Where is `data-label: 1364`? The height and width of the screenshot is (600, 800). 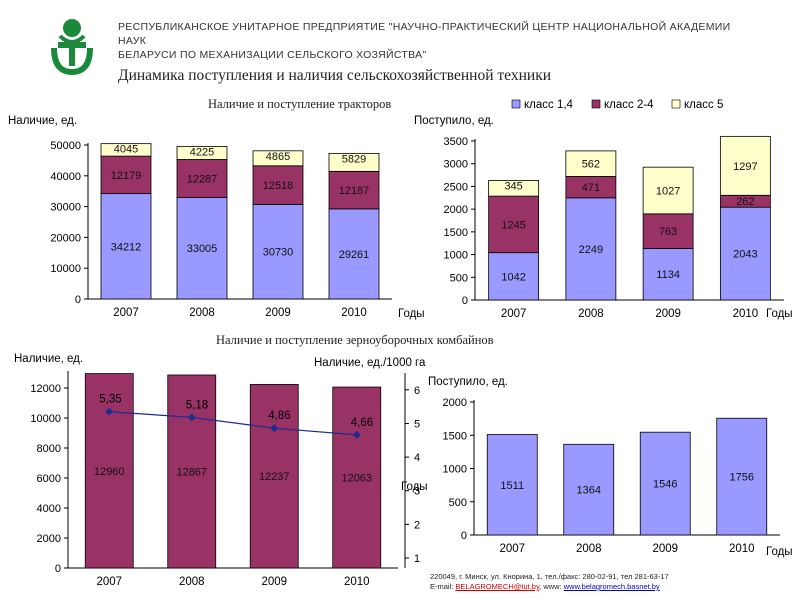 data-label: 1364 is located at coordinates (589, 491).